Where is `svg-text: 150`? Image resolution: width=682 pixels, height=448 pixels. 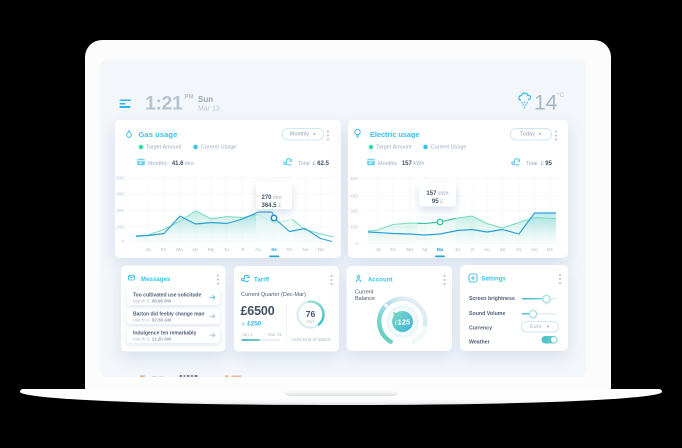 svg-text: 150 is located at coordinates (354, 228).